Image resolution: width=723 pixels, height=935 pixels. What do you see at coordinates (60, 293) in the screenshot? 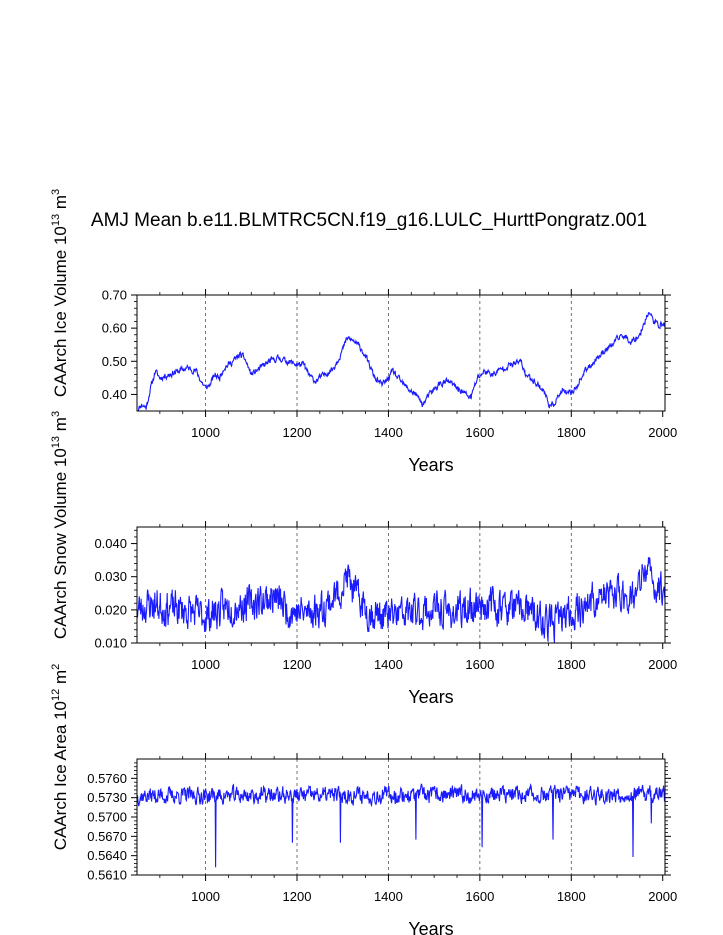
I see `y-axis-label: CAArch Ice Volume 1013 m3` at bounding box center [60, 293].